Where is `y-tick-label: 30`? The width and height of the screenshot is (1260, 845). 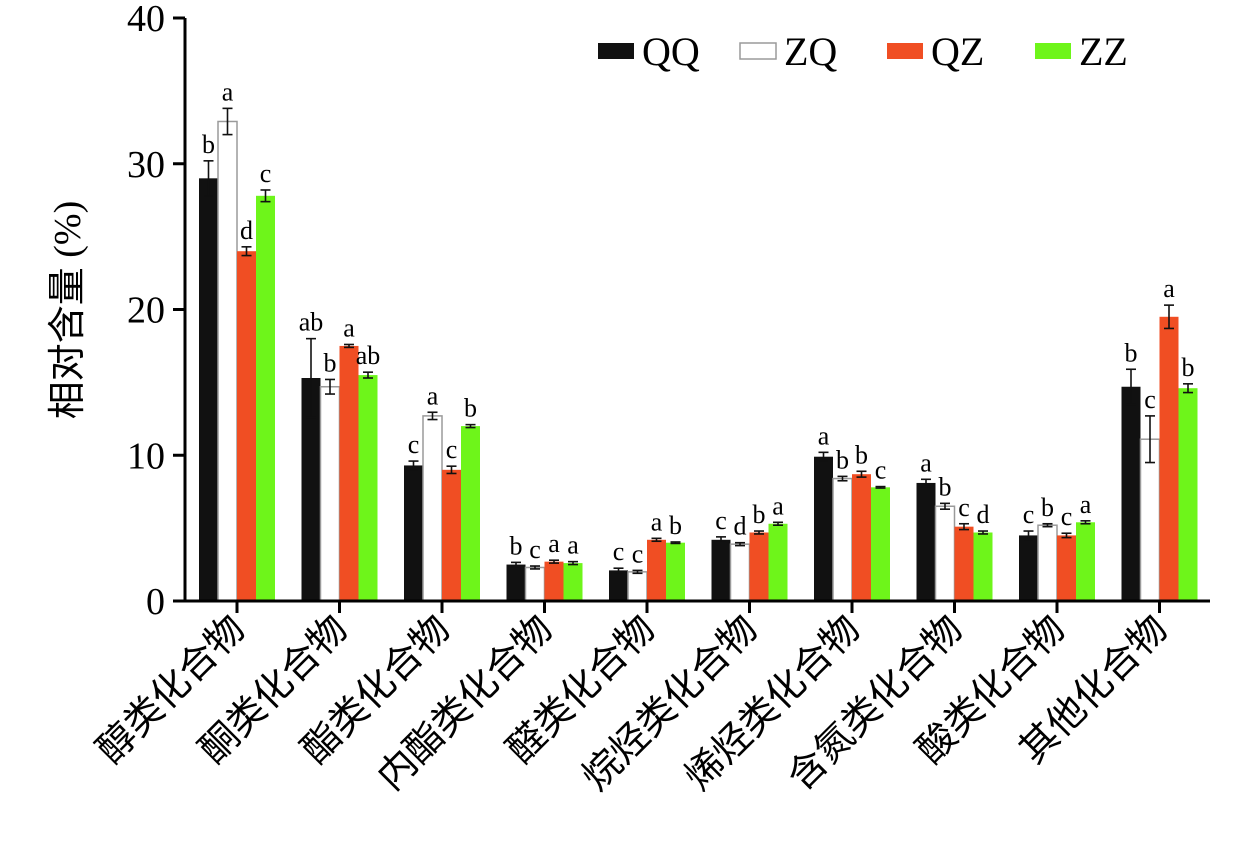
y-tick-label: 30 is located at coordinates (146, 165).